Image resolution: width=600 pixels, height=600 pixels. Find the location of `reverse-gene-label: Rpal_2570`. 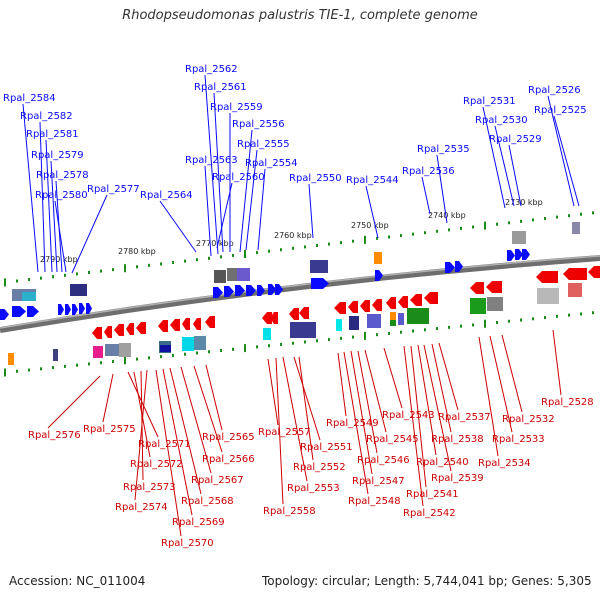

reverse-gene-label: Rpal_2570 is located at coordinates (187, 543).